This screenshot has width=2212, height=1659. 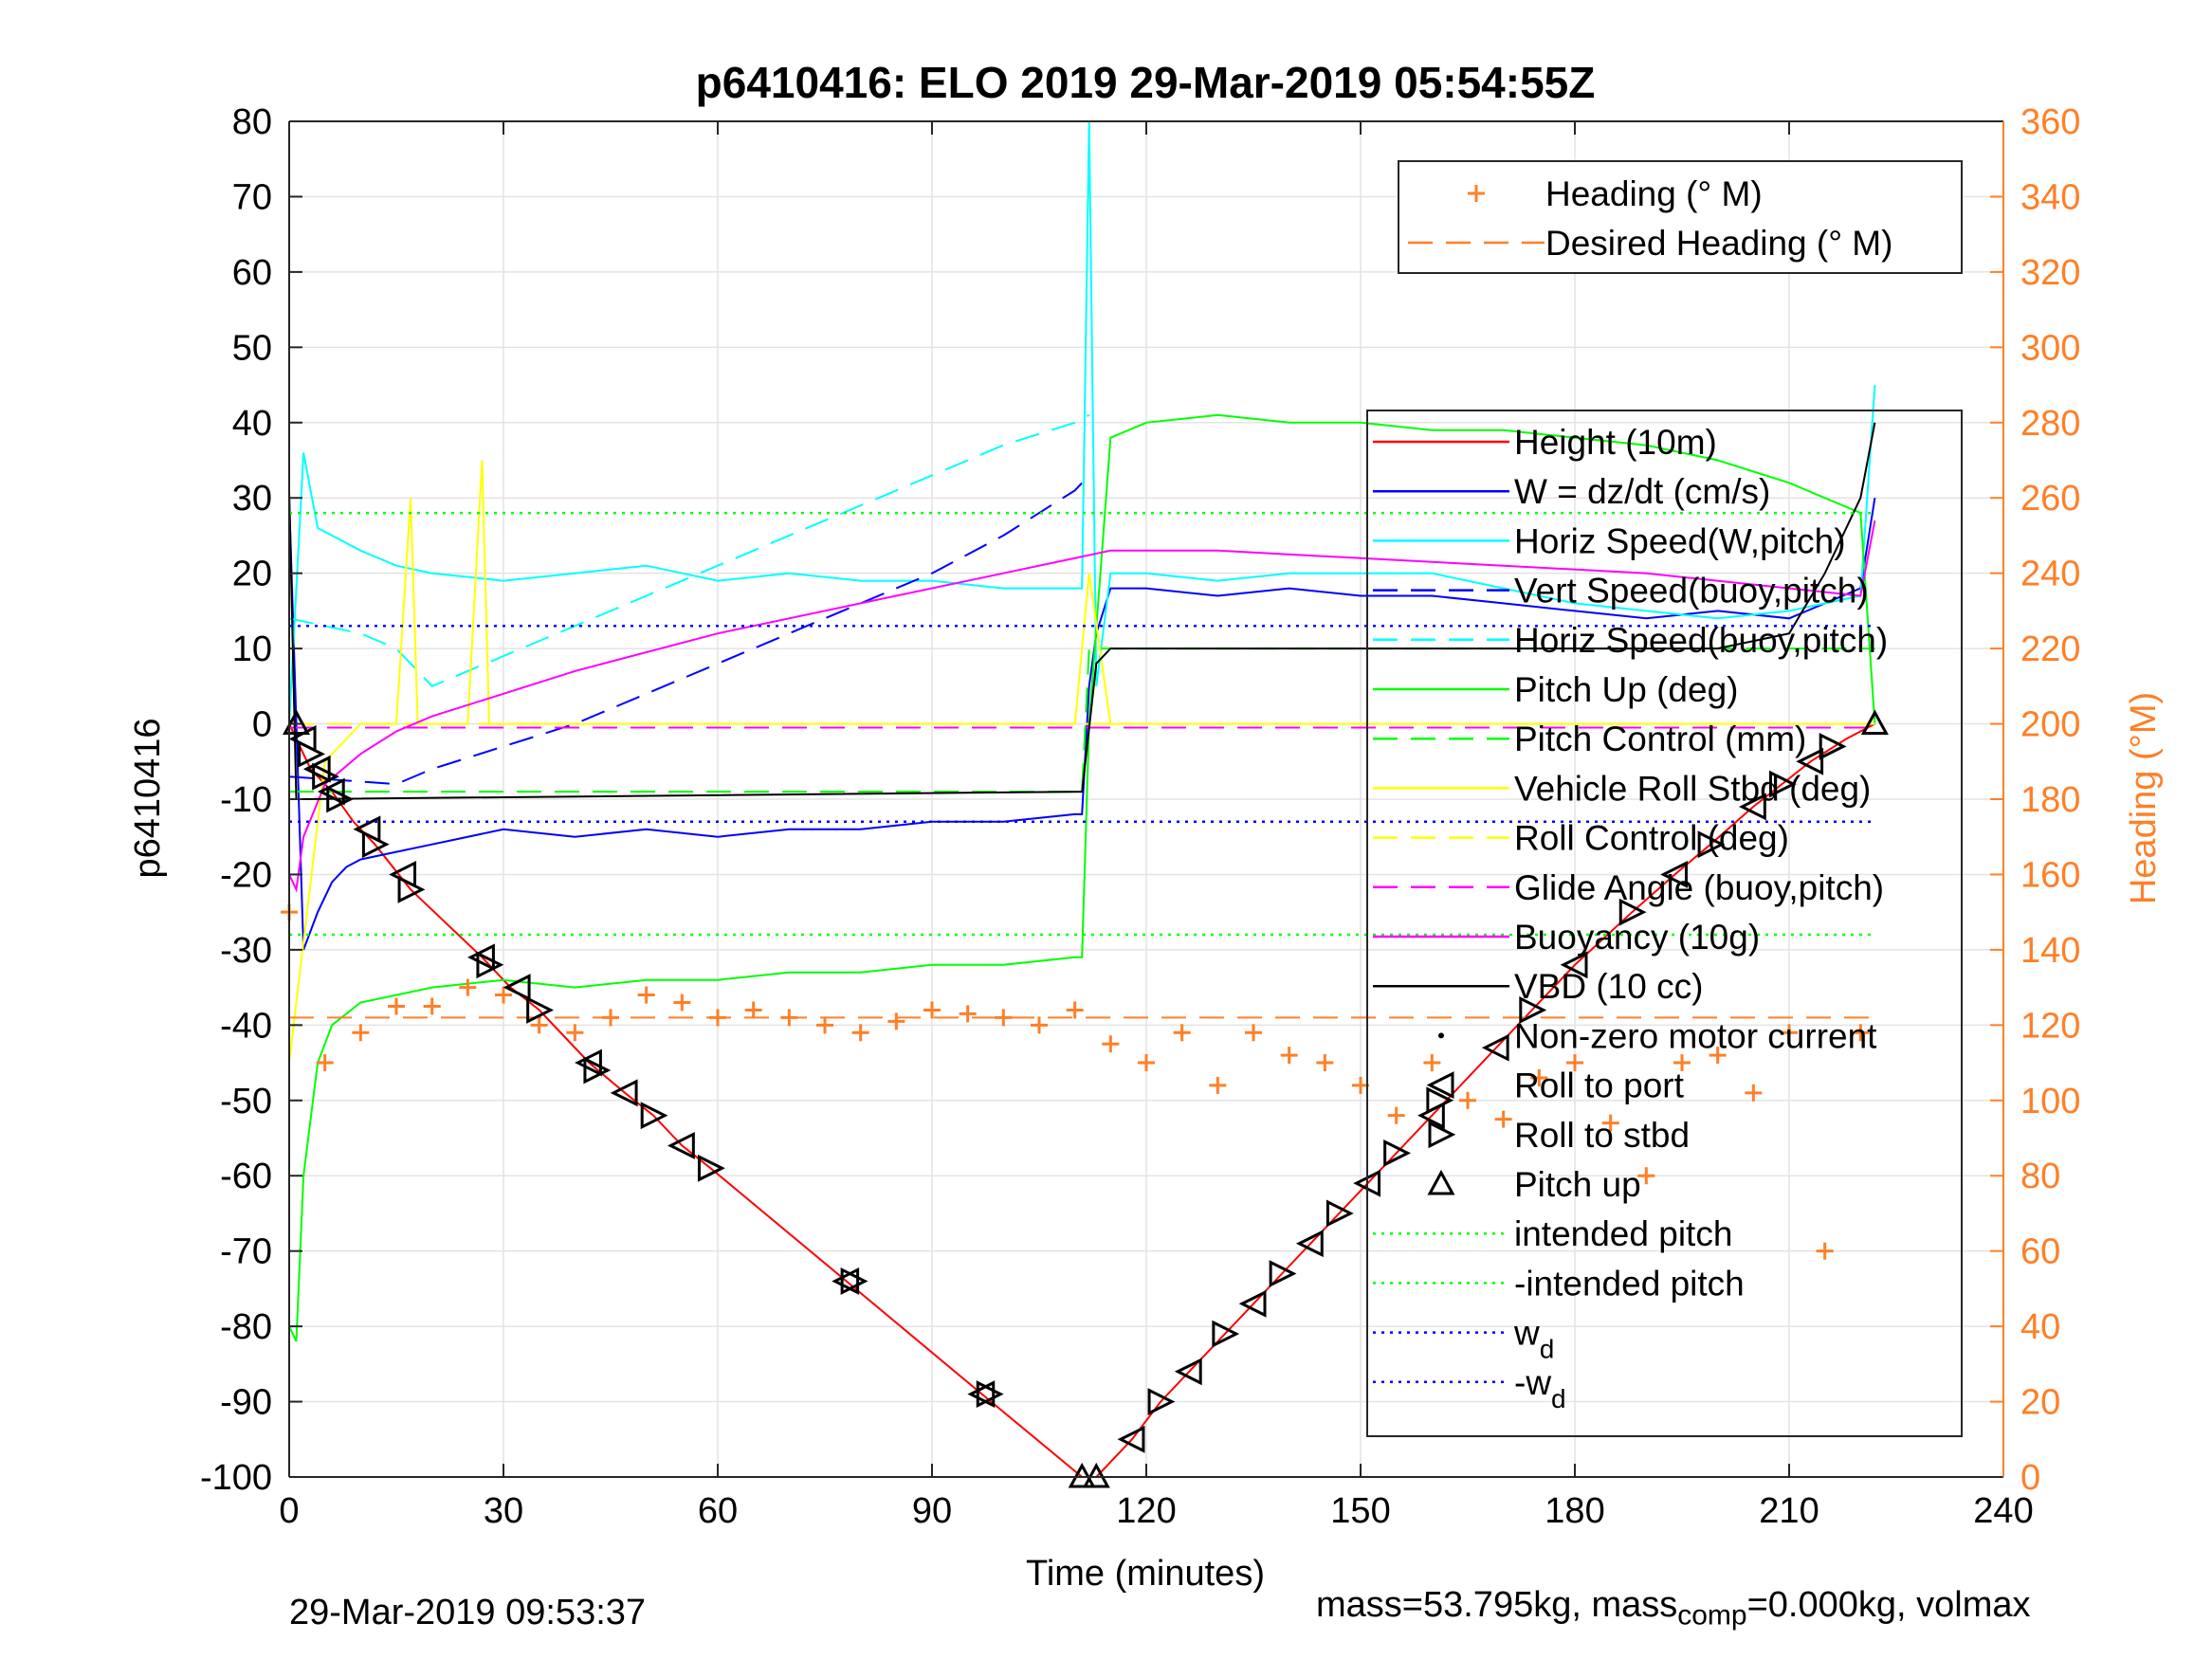 What do you see at coordinates (1360, 1511) in the screenshot?
I see `x-tick-label: 150` at bounding box center [1360, 1511].